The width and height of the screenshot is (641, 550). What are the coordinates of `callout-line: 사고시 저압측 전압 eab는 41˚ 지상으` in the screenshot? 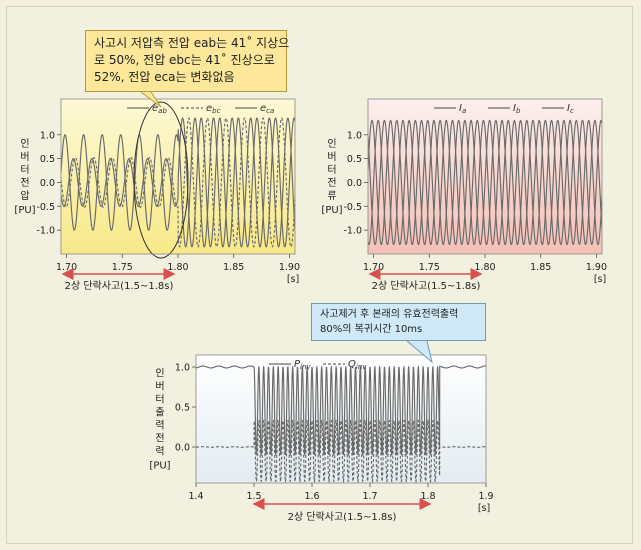 It's located at (192, 43).